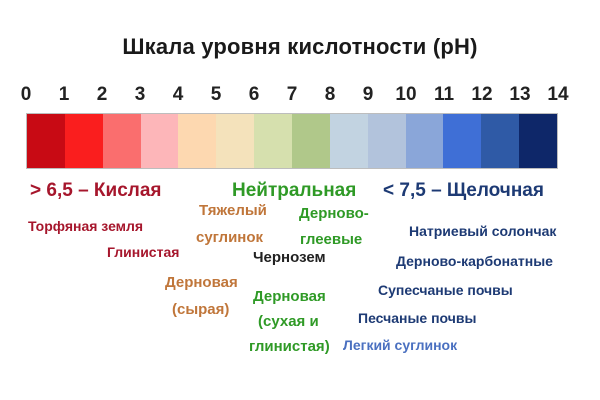 The height and width of the screenshot is (400, 600). Describe the element at coordinates (230, 237) in the screenshot. I see `soil-heavy-loam-line2: суглинок` at that location.